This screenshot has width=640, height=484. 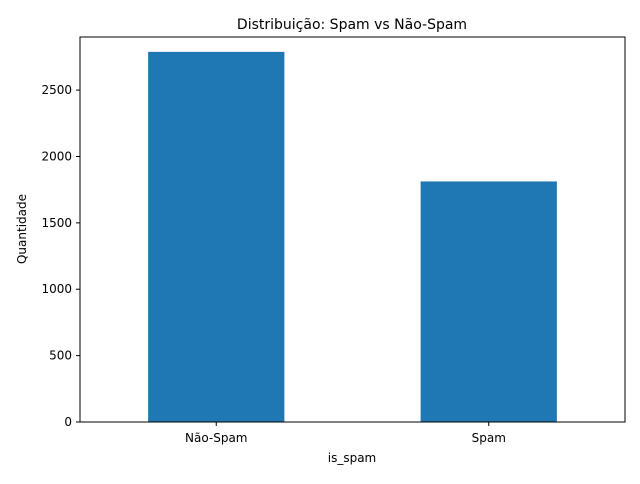 What do you see at coordinates (56, 90) in the screenshot?
I see `y-tick-label-5: 2500` at bounding box center [56, 90].